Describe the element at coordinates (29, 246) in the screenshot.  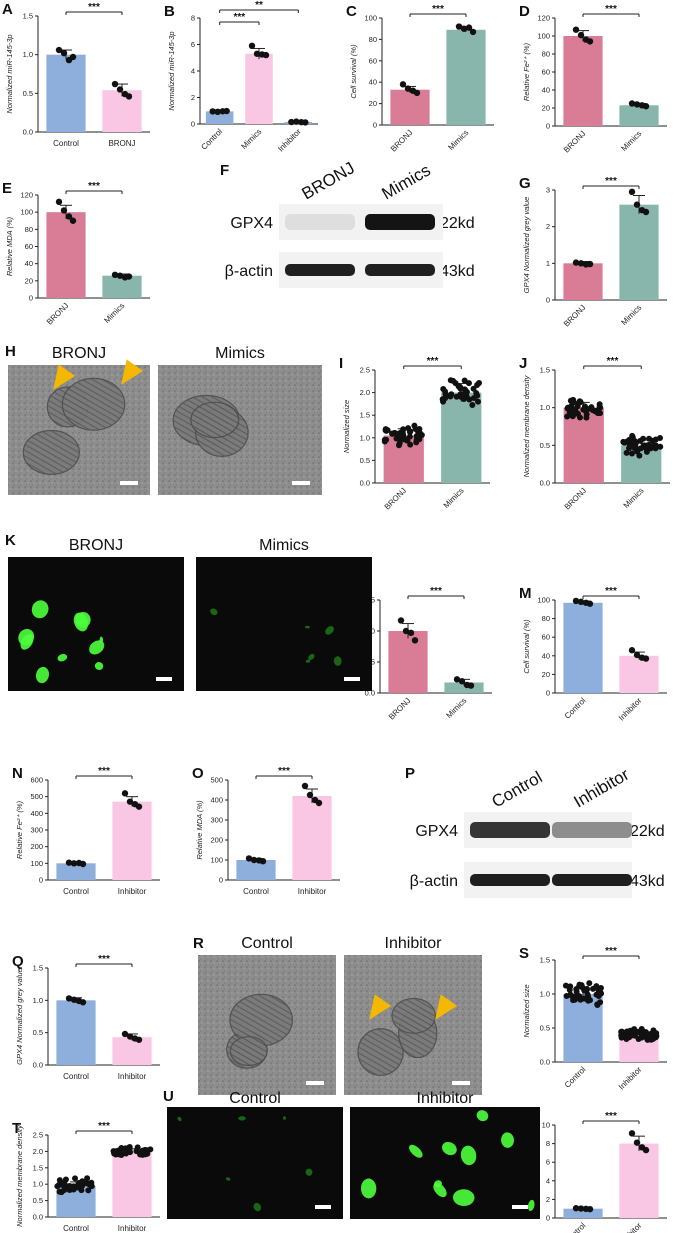
I see `y-tick-label: 60` at that location.